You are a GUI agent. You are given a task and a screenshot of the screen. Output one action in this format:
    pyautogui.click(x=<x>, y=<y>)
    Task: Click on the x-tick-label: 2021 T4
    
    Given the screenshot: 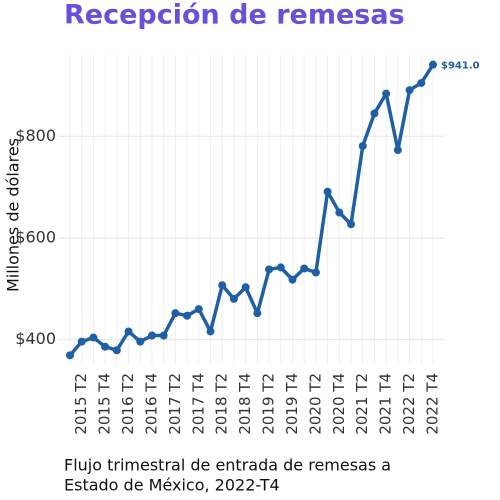 What is the action you would take?
    pyautogui.click(x=386, y=404)
    